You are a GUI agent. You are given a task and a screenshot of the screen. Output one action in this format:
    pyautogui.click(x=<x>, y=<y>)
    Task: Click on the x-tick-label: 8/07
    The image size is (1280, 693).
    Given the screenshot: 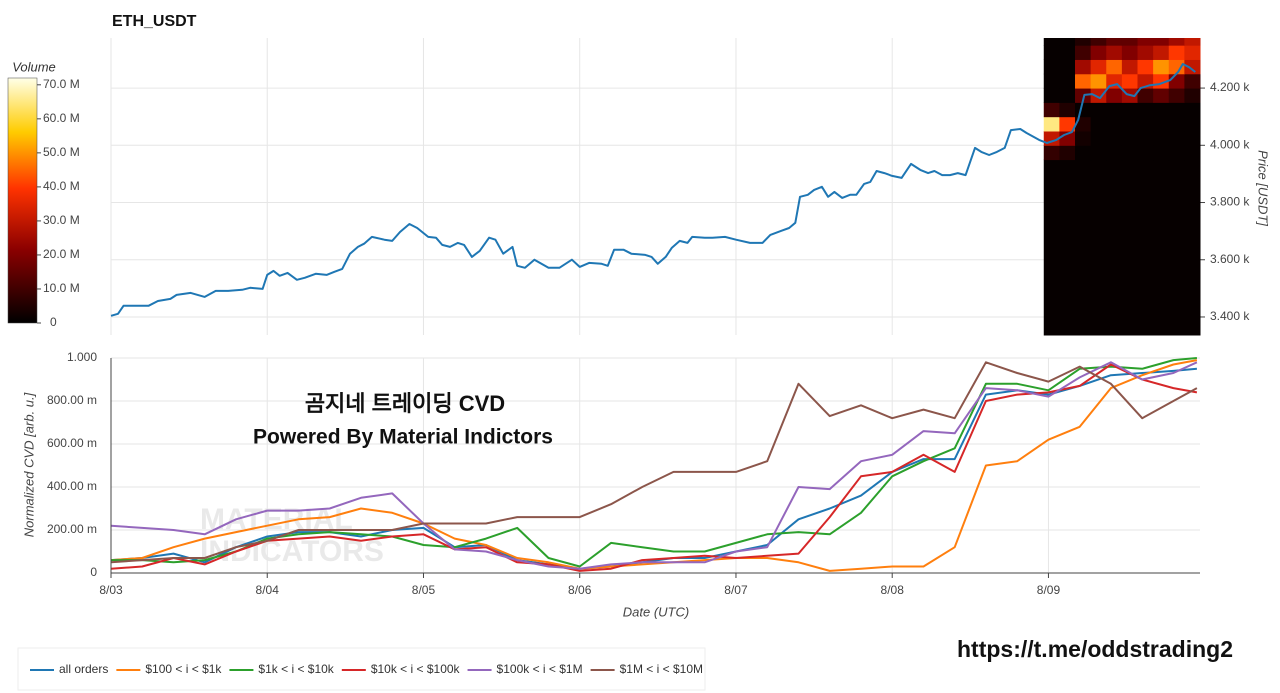 What is the action you would take?
    pyautogui.click(x=736, y=590)
    